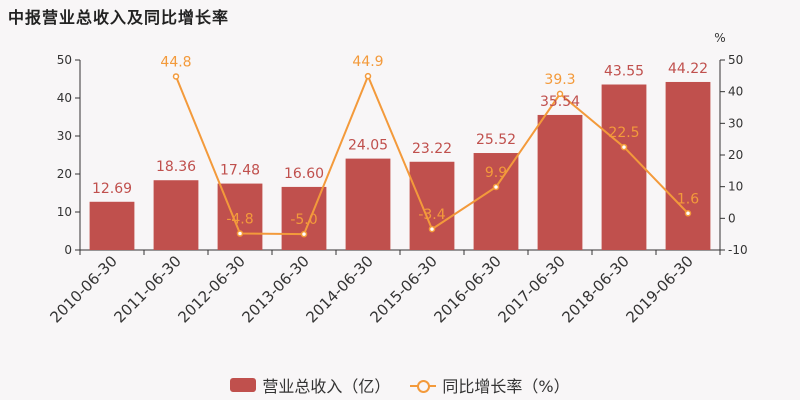 The image size is (800, 400). Describe the element at coordinates (735, 60) in the screenshot. I see `y-right-tick-label: 50` at that location.